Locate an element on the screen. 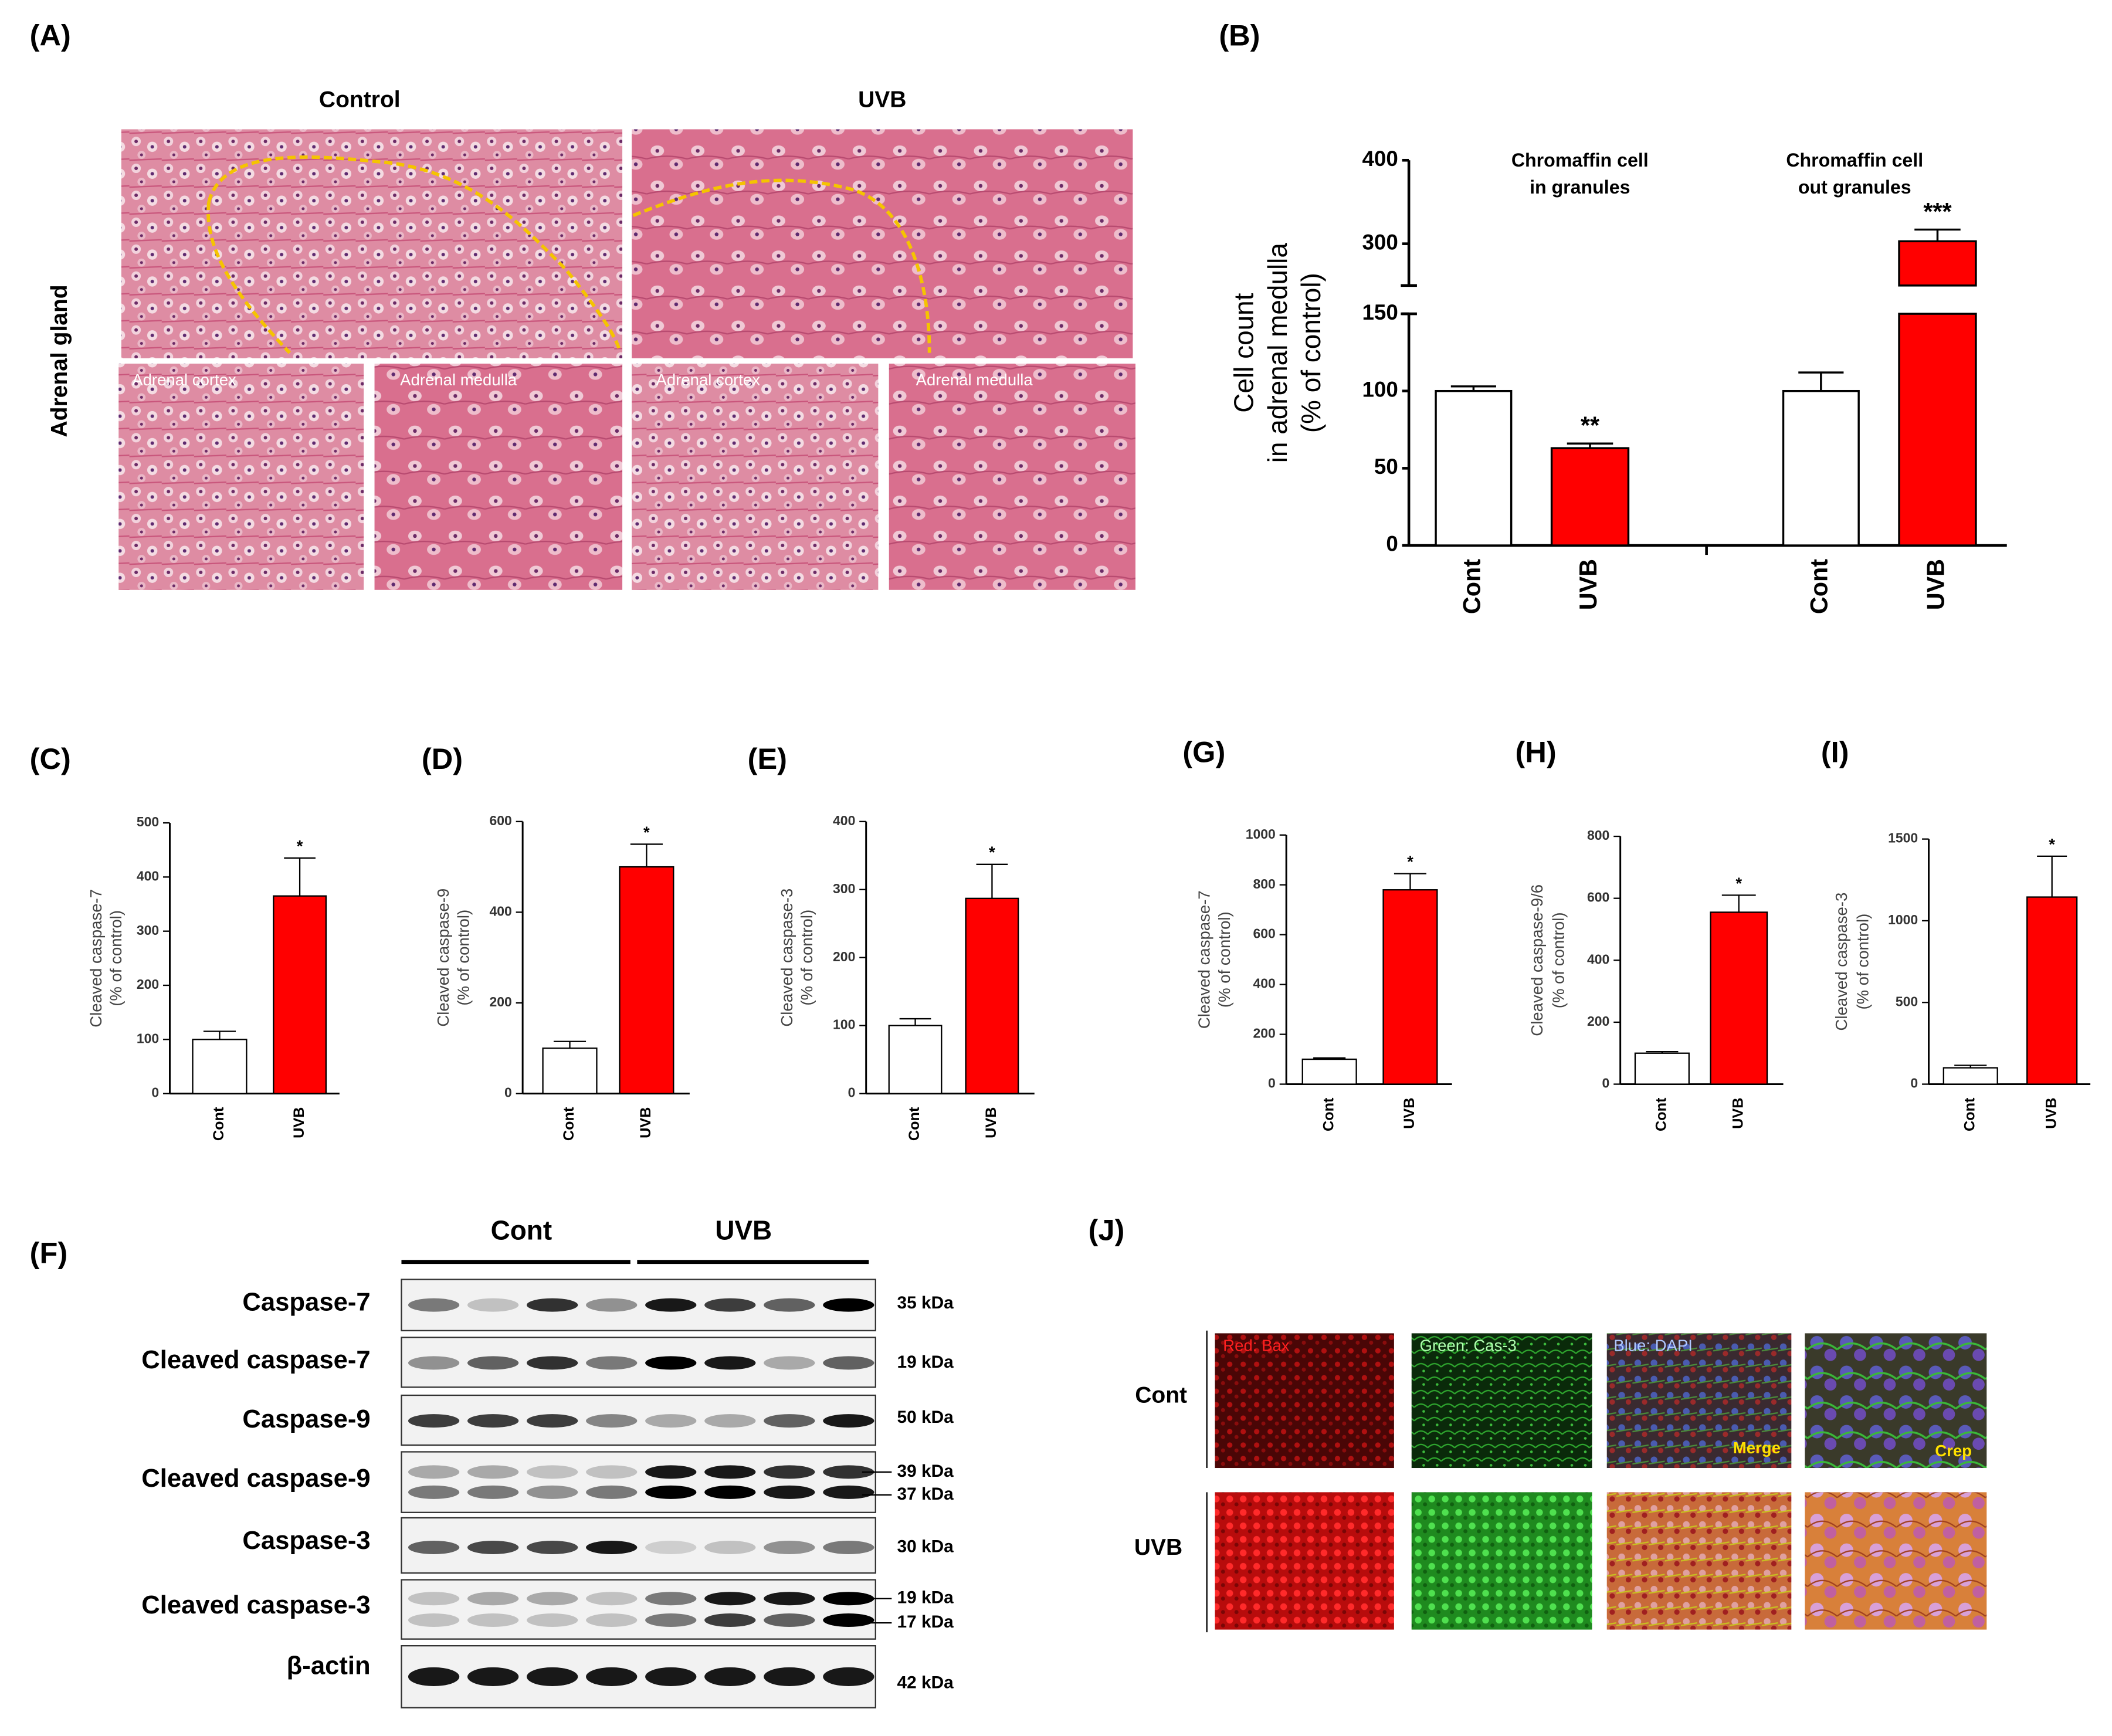 The height and width of the screenshot is (1736, 2112). y-tick-label: 150 is located at coordinates (1380, 312).